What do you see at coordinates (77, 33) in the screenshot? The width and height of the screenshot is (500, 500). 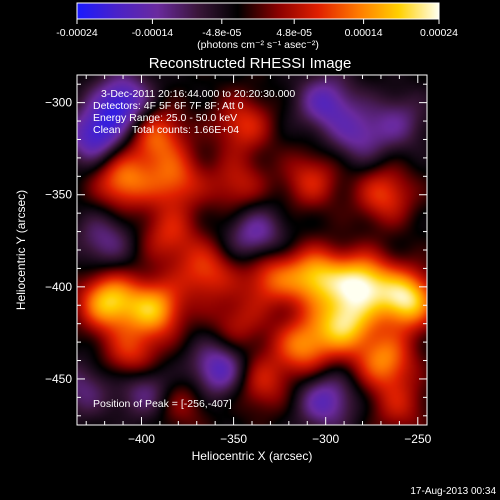 I see `colorbar-tick-label: -0.00024` at bounding box center [77, 33].